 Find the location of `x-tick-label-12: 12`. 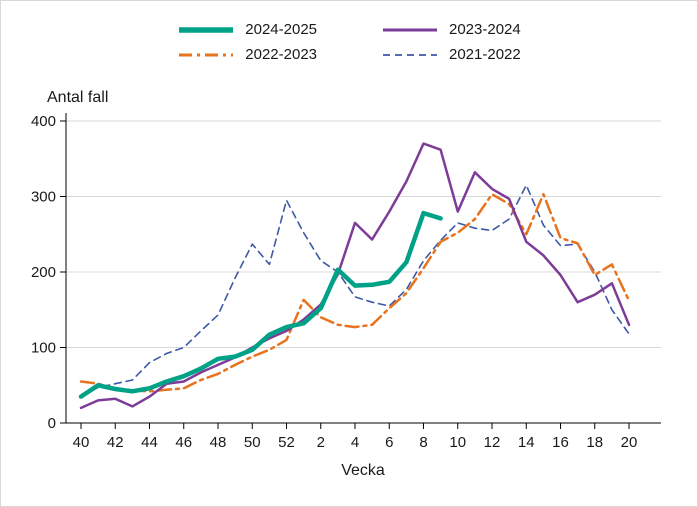

x-tick-label-12: 12 is located at coordinates (492, 442).